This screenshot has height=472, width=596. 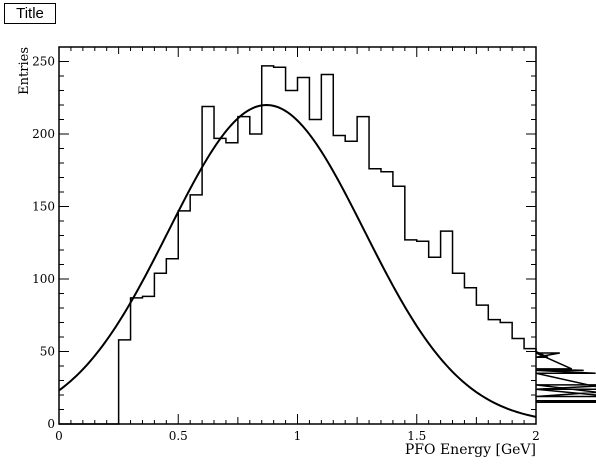 I want to click on x-tick-label: 1, so click(x=298, y=436).